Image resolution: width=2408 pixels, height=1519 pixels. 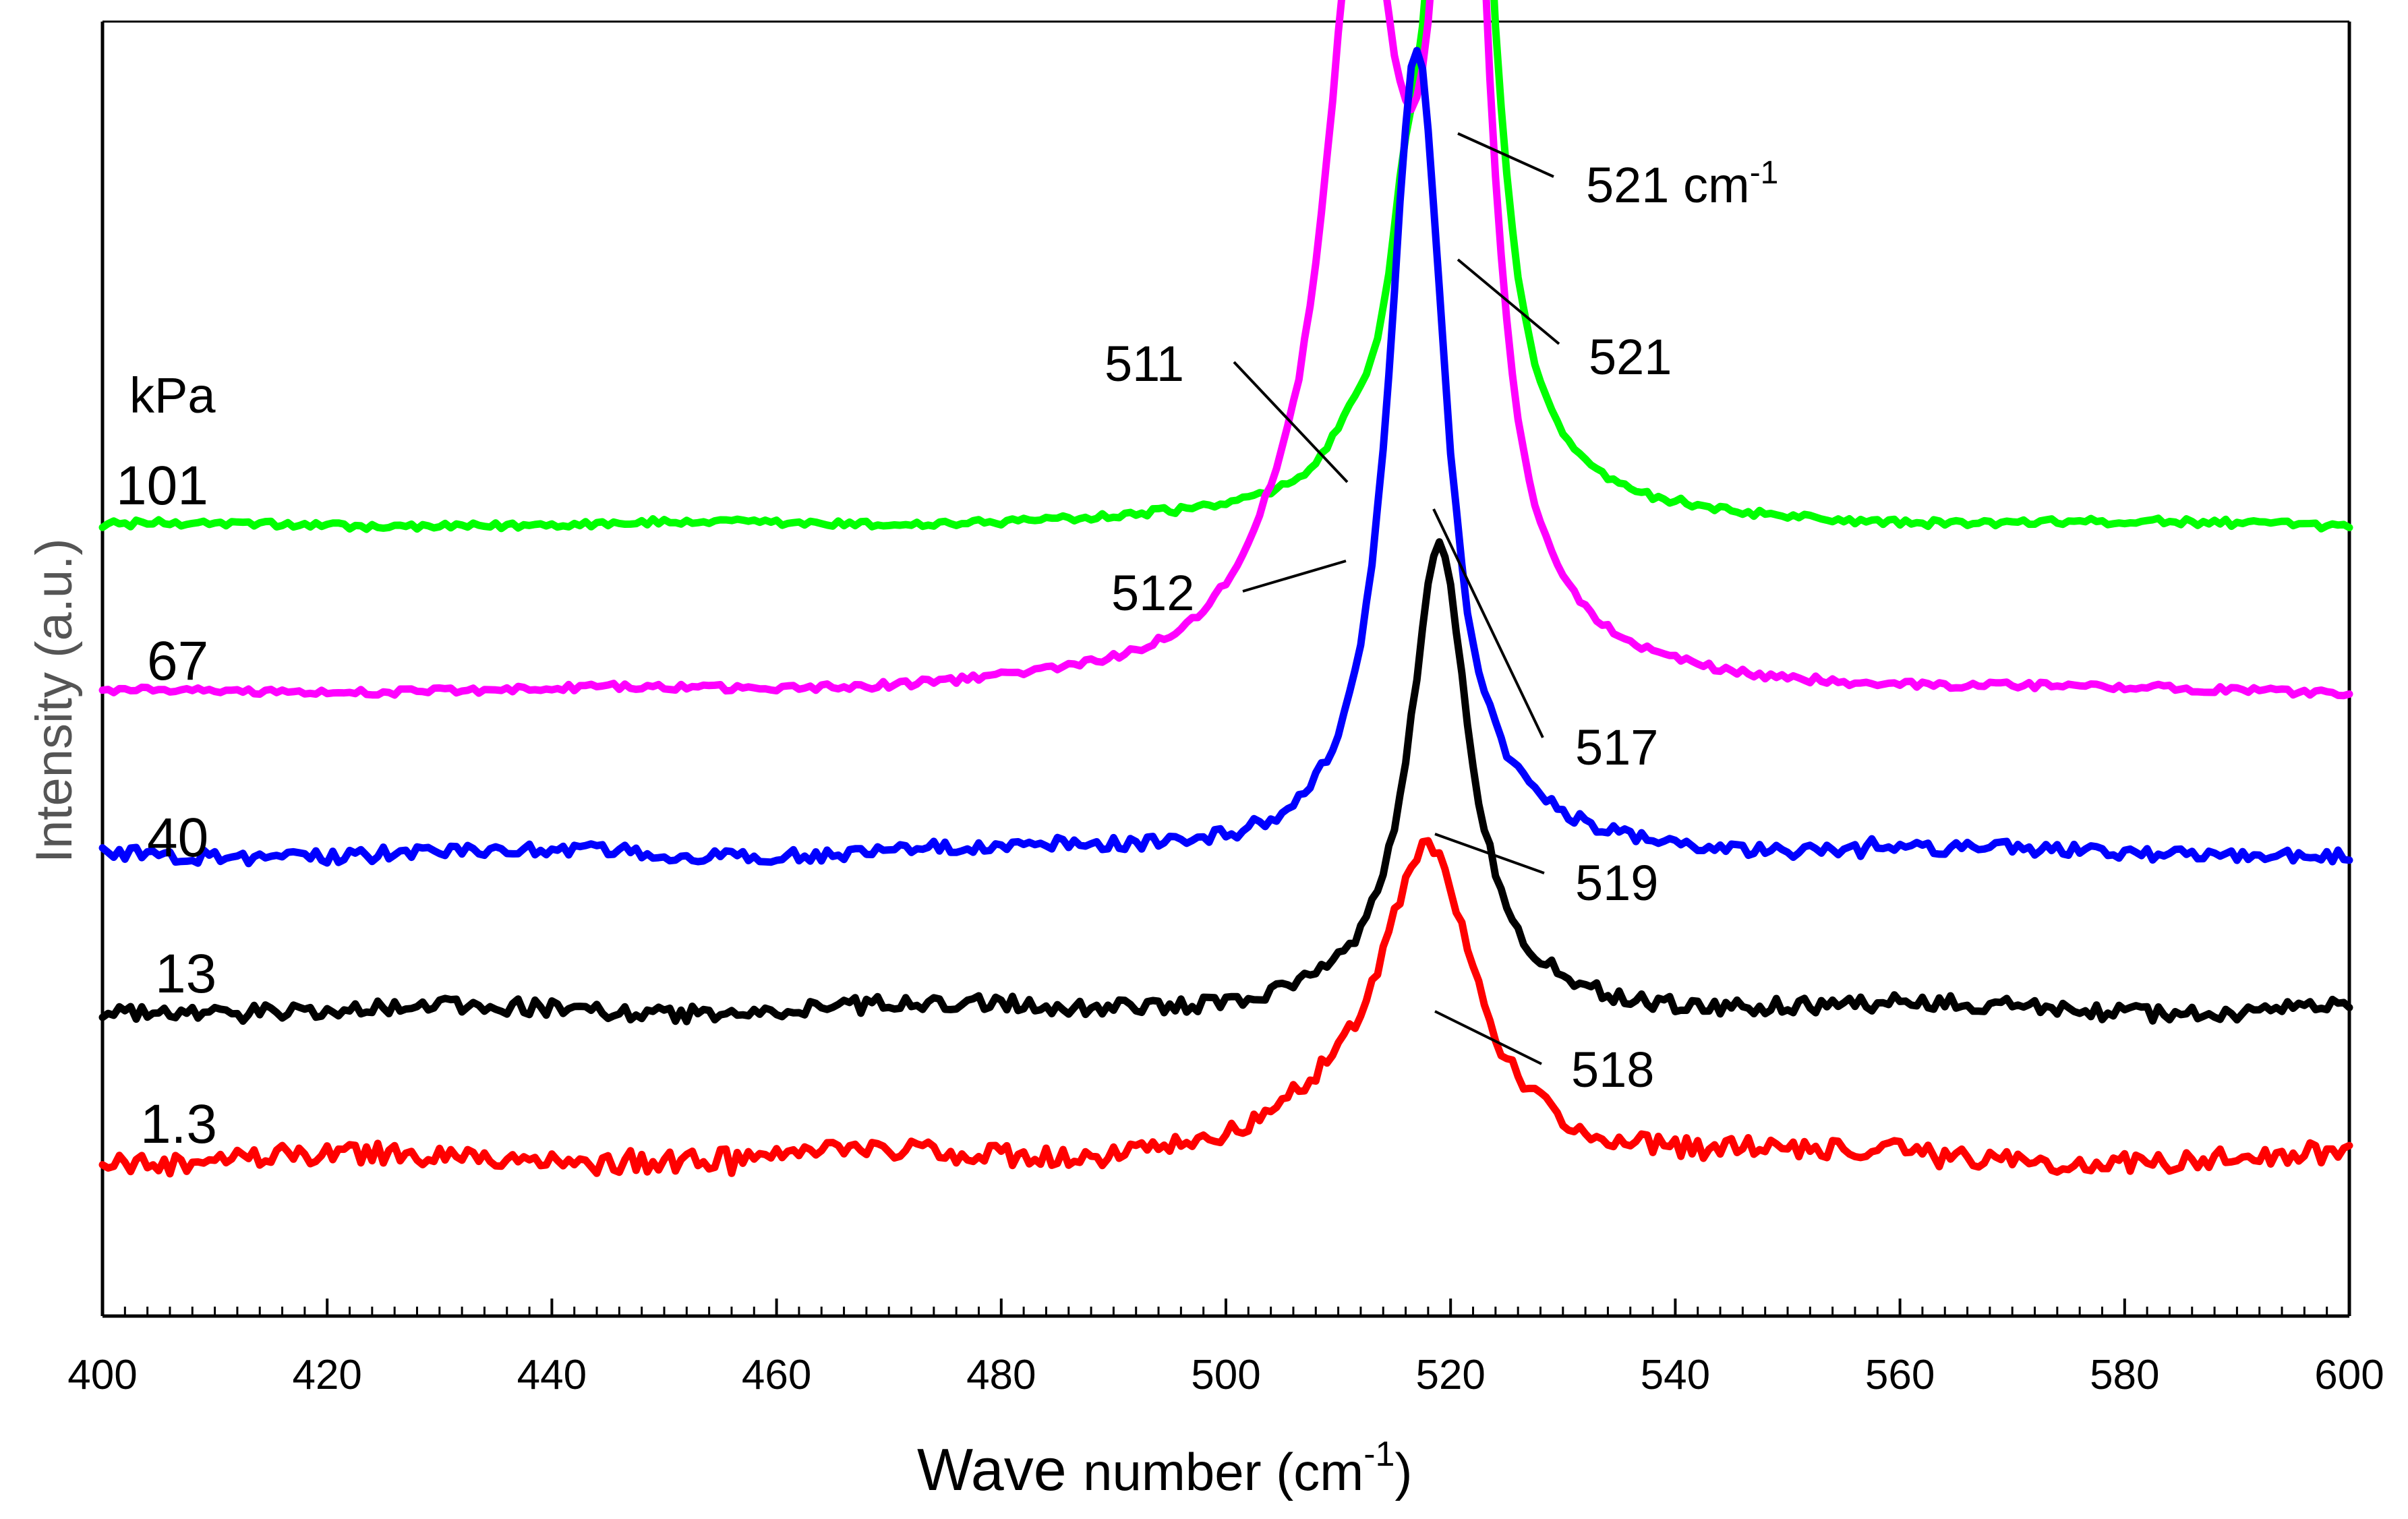 What do you see at coordinates (162, 485) in the screenshot?
I see `series-label-101: 101` at bounding box center [162, 485].